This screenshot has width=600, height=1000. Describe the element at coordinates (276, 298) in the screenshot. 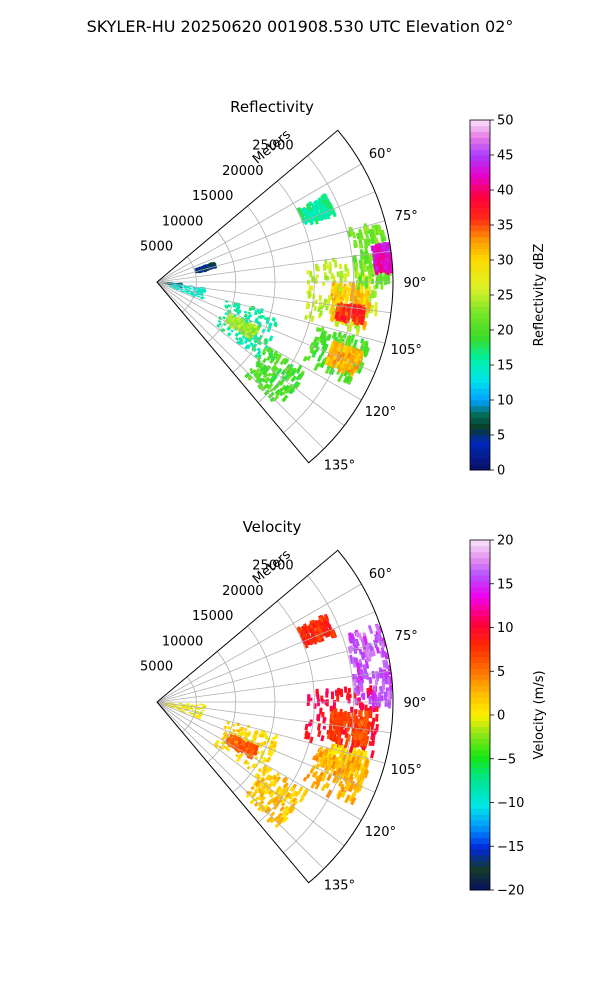

I see `echo-layer` at that location.